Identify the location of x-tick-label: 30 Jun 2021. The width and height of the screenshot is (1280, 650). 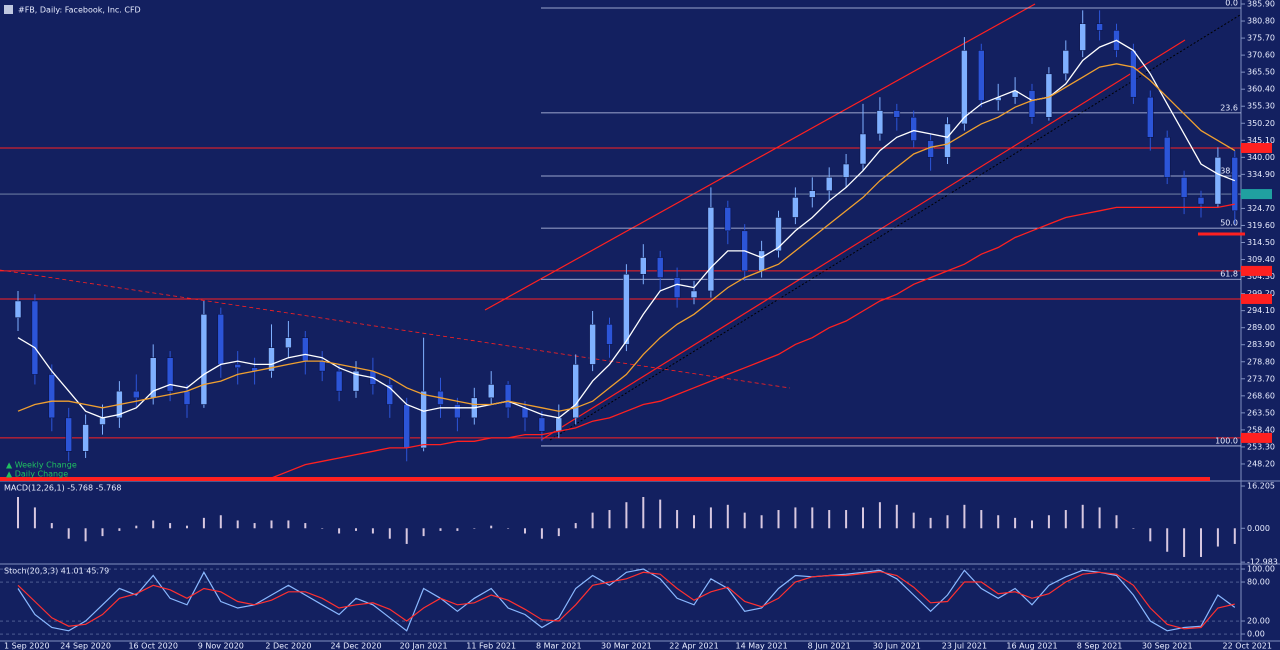
(897, 646).